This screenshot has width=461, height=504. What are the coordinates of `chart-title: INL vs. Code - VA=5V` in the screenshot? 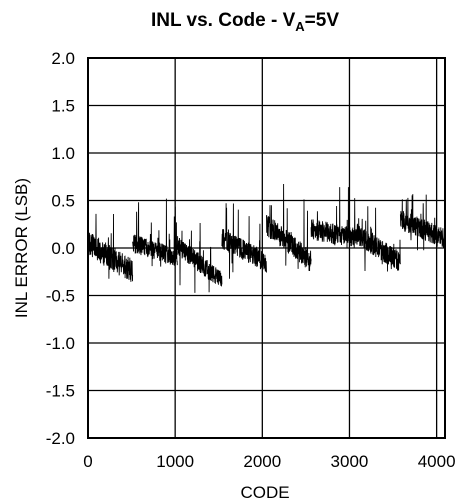 It's located at (245, 22).